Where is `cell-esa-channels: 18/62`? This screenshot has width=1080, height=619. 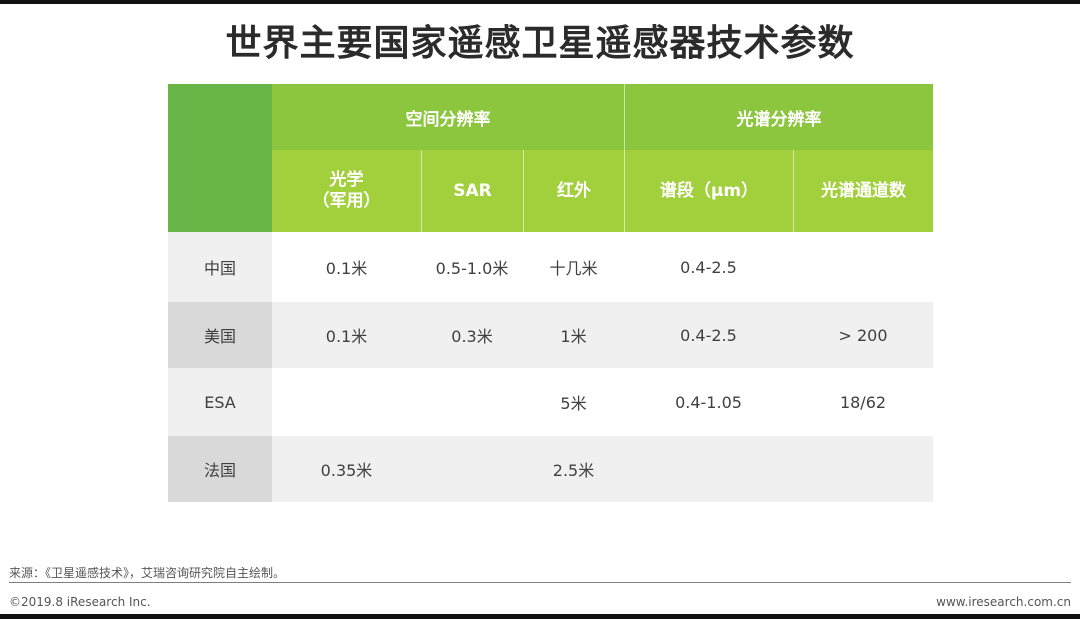
cell-esa-channels: 18/62 is located at coordinates (863, 402).